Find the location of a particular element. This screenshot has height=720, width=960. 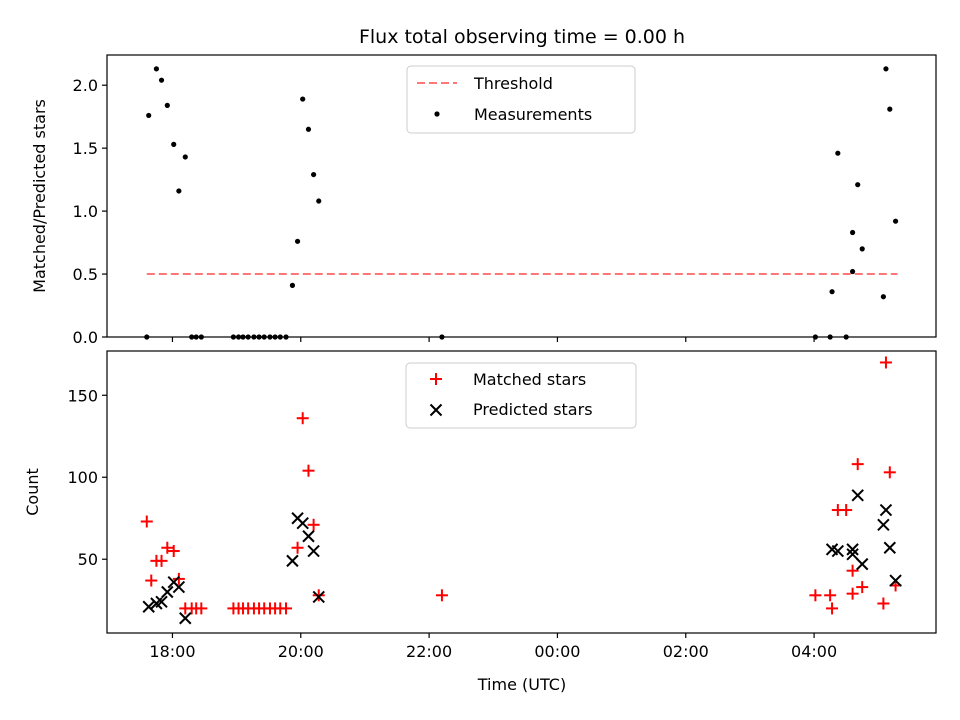

x-axis-label: Time (UTC) is located at coordinates (521, 684).